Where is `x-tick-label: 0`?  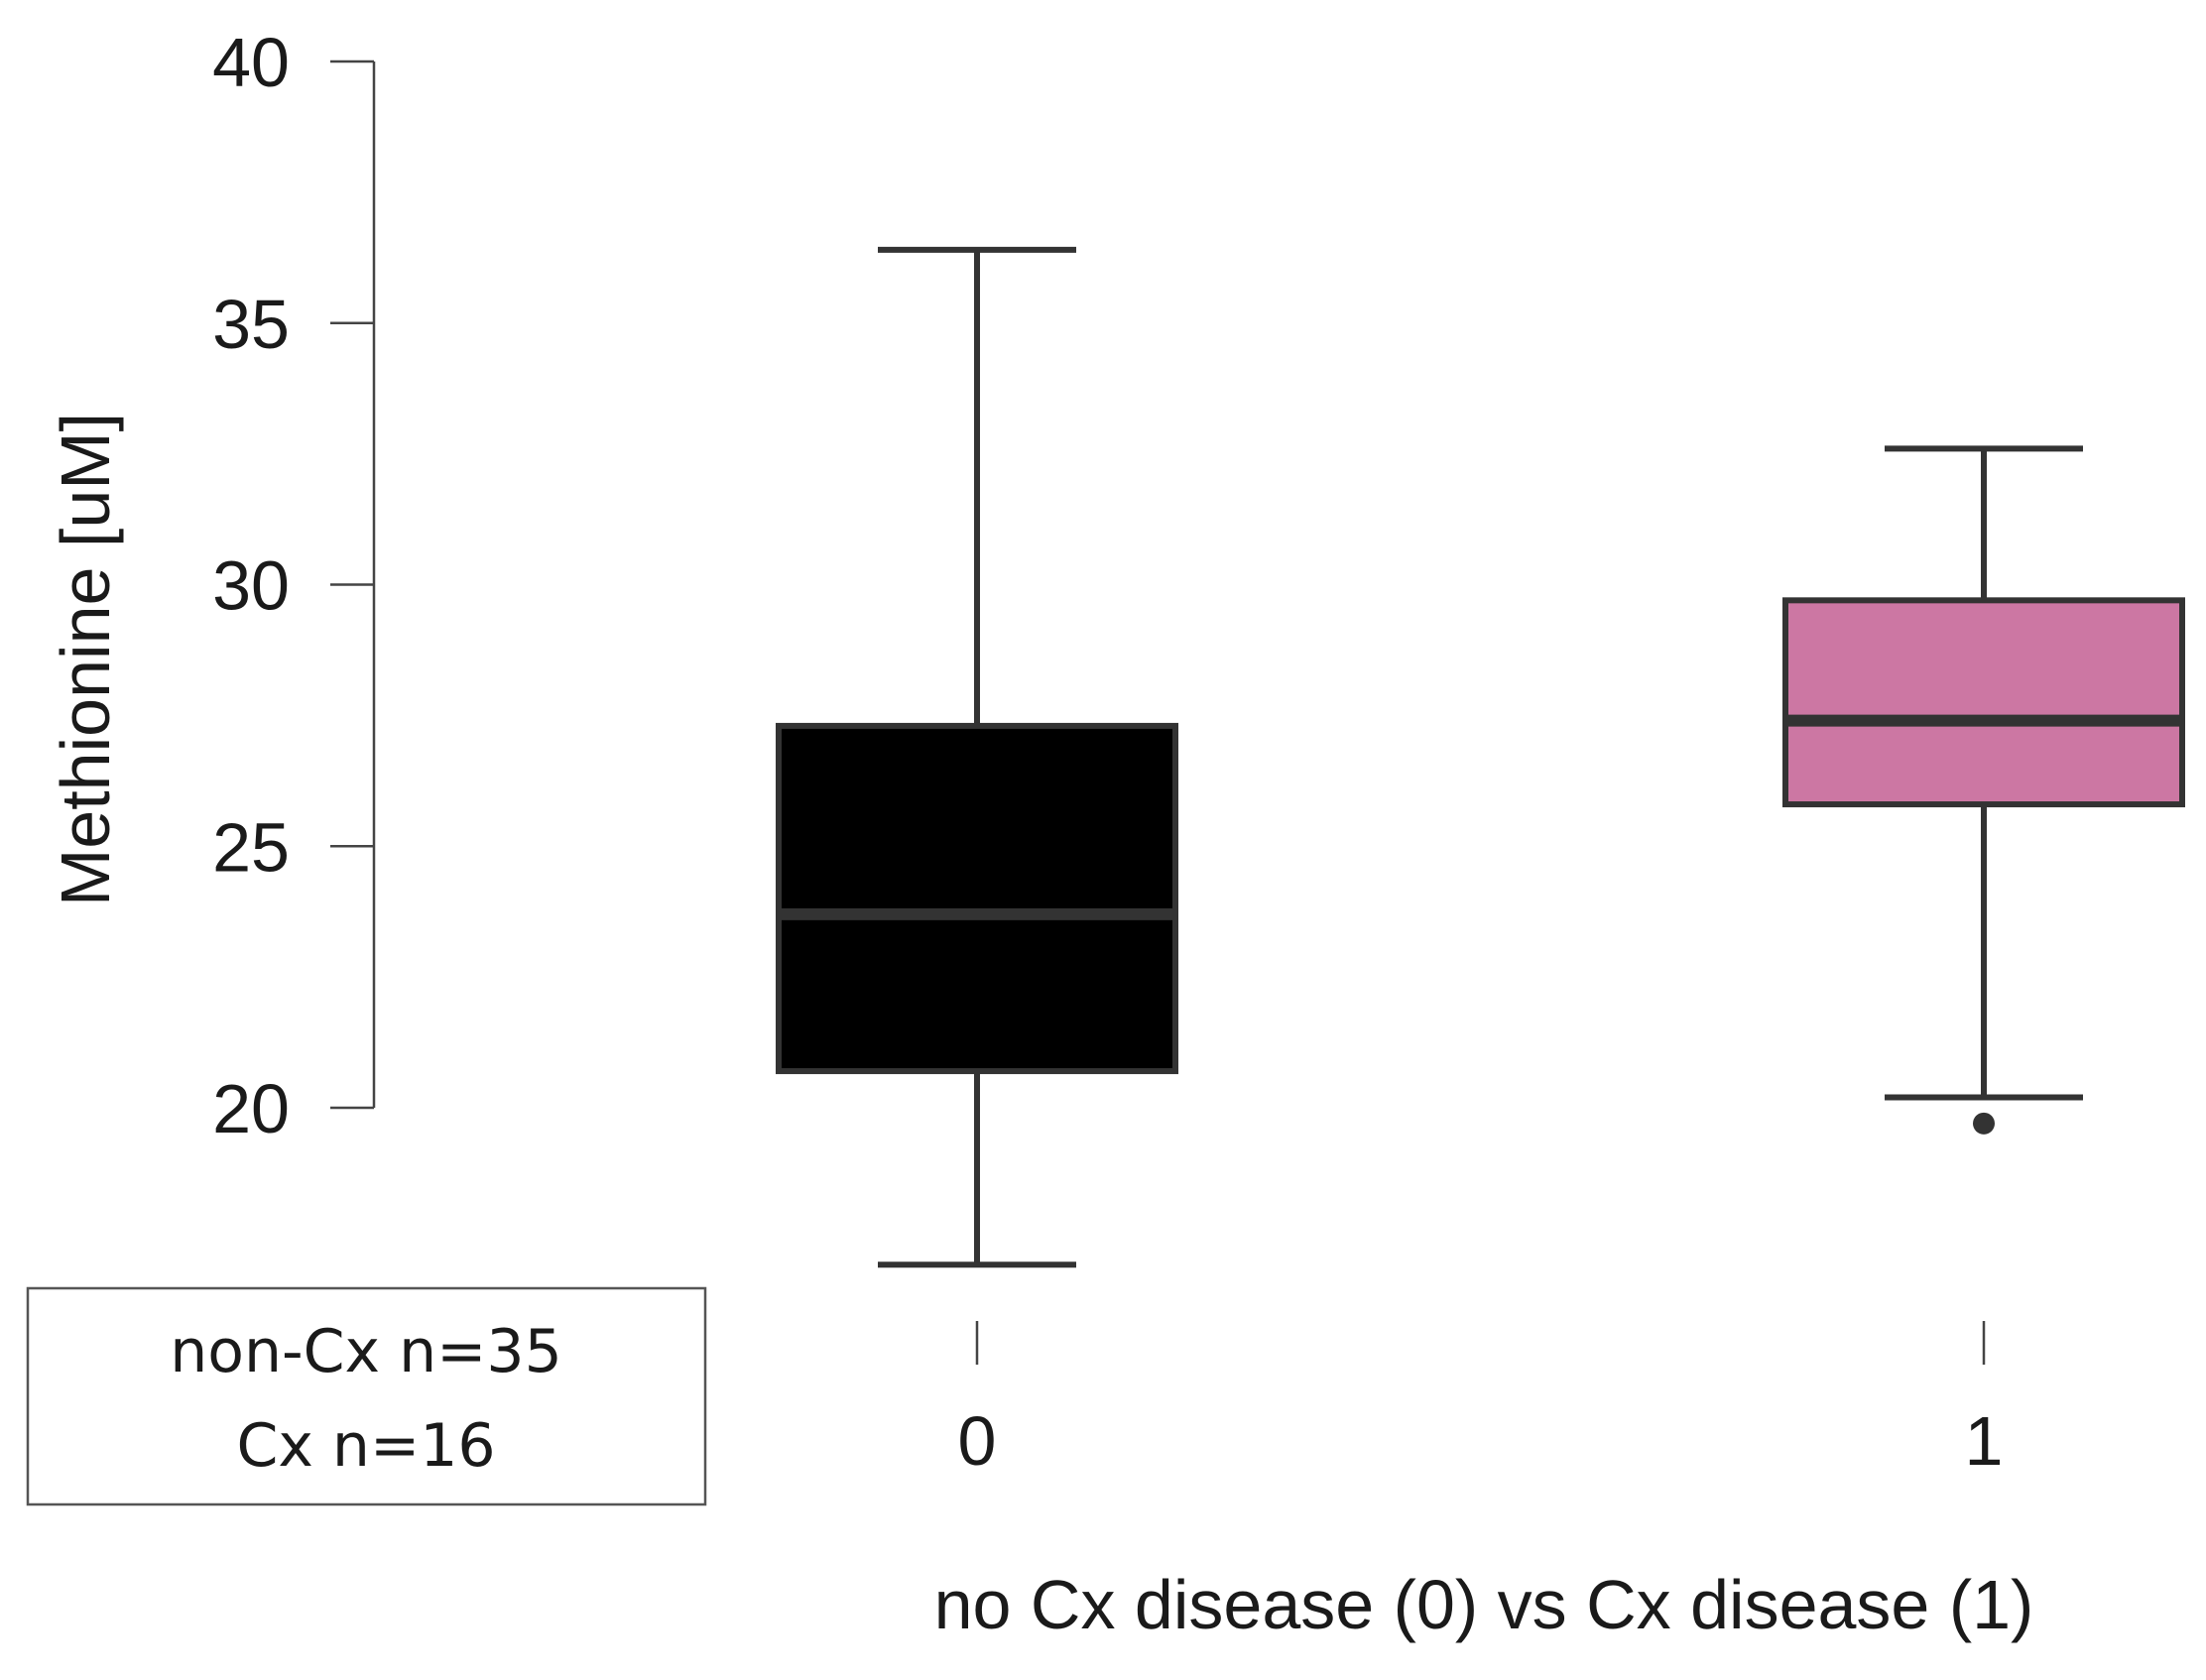
x-tick-label: 0 is located at coordinates (977, 1441).